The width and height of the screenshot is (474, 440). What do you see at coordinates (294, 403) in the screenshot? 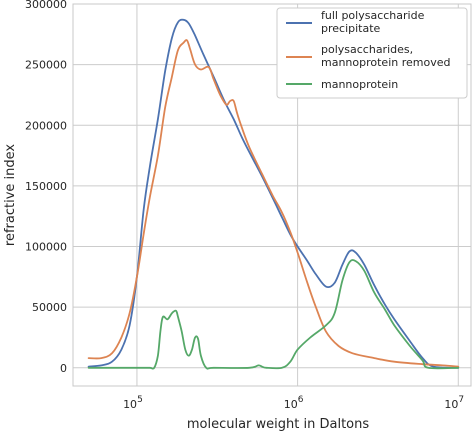
I see `x-tick-label: 10⁶` at bounding box center [294, 403].